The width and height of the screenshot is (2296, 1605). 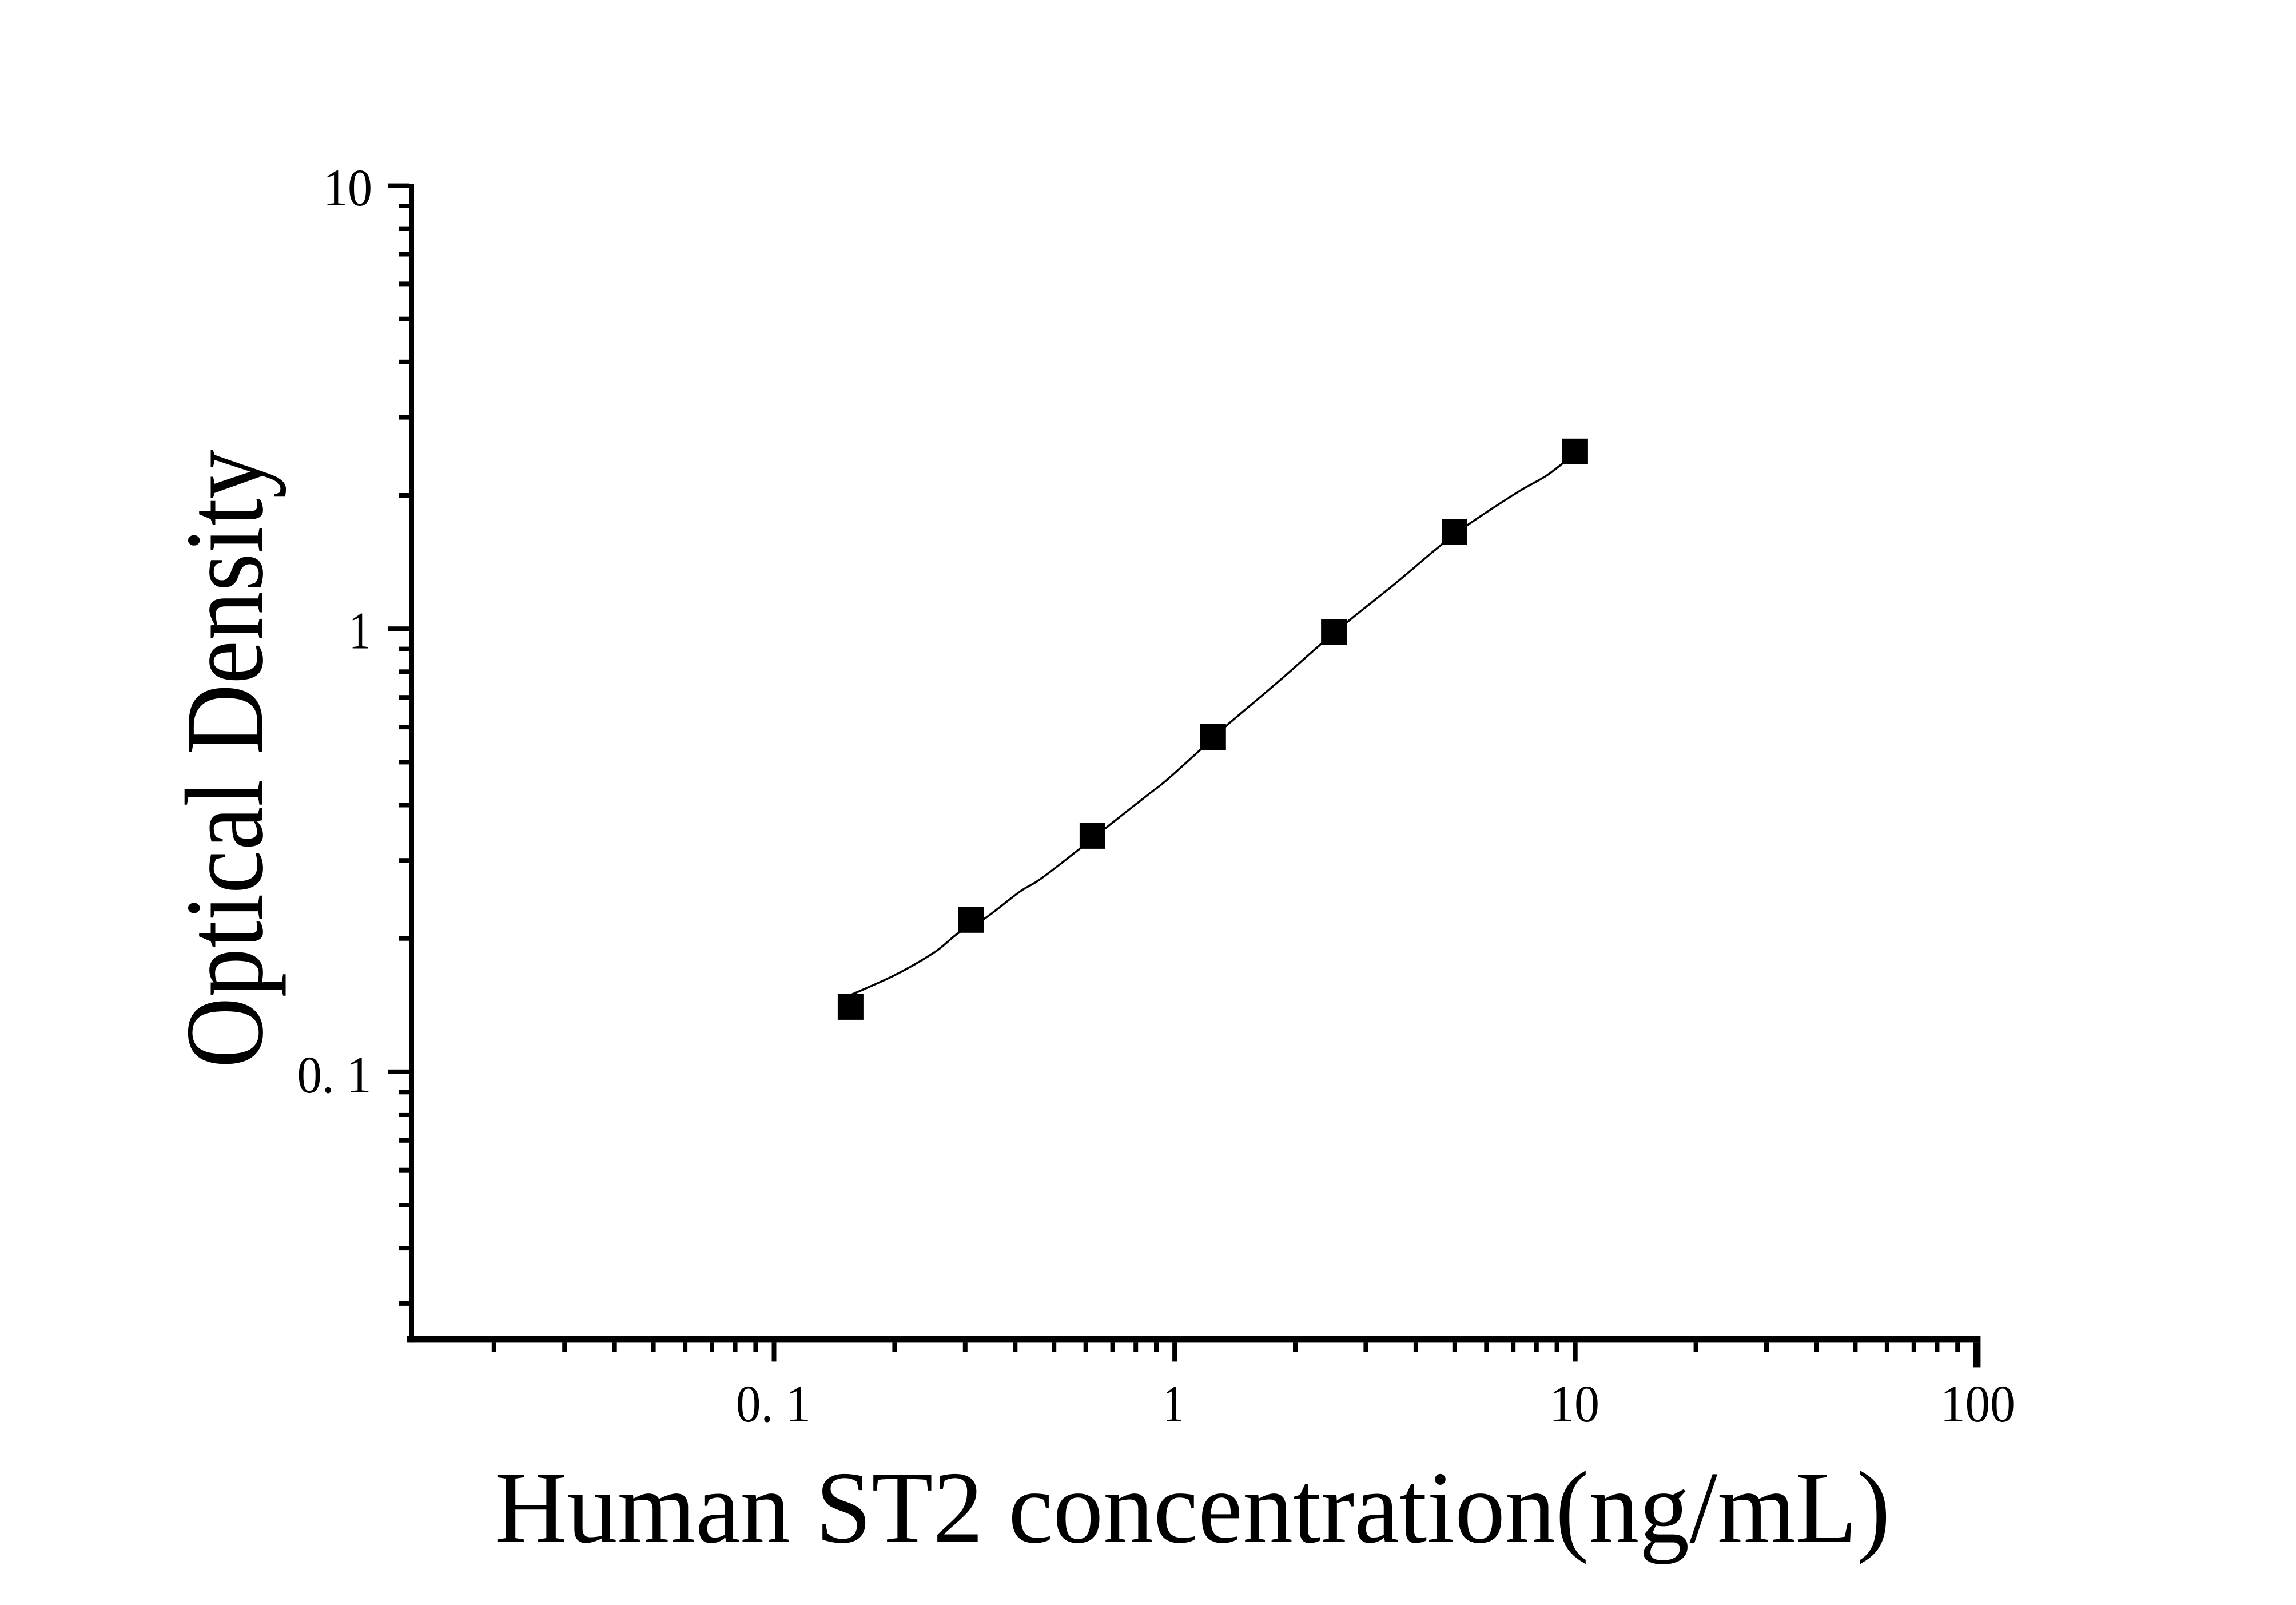 What do you see at coordinates (225, 759) in the screenshot?
I see `svg-text: Optical Density` at bounding box center [225, 759].